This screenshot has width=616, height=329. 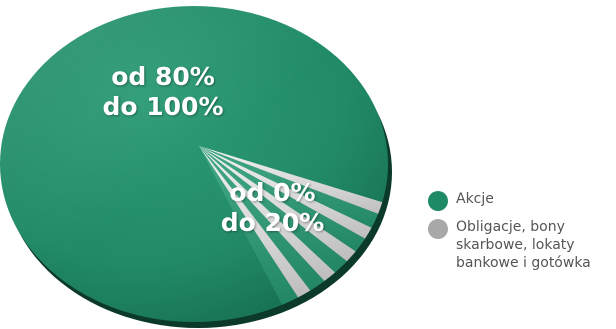 What do you see at coordinates (272, 192) in the screenshot?
I see `slice-label-bonds-line1: od 0%` at bounding box center [272, 192].